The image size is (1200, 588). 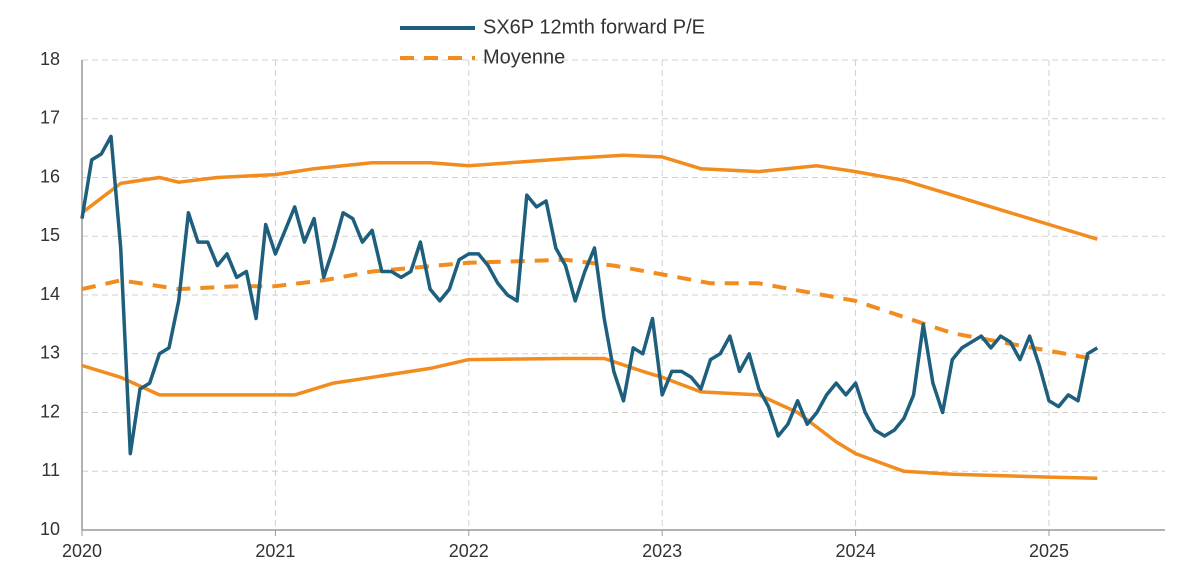 I want to click on y-tick-label: 12, so click(x=50, y=411).